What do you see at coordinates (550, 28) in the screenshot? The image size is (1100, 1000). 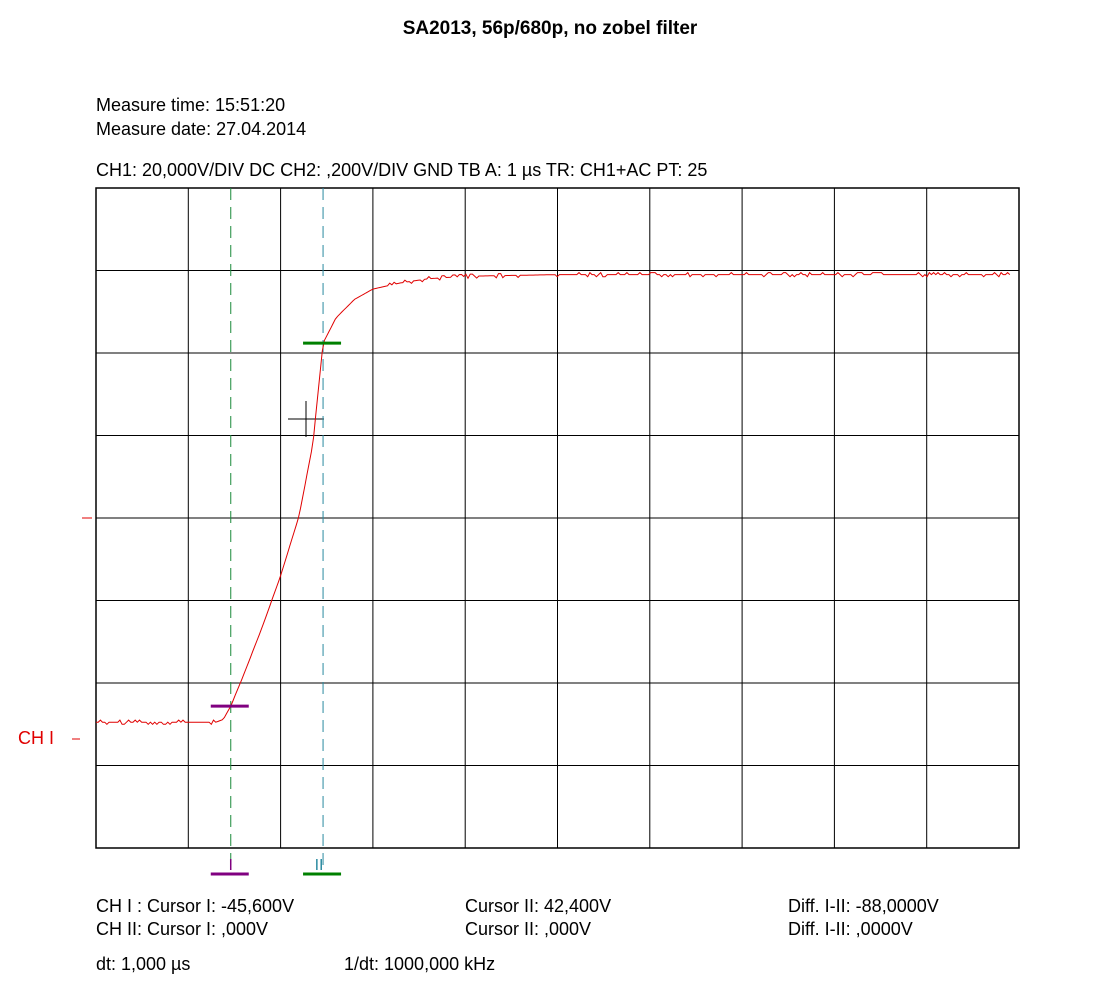 I see `chart-title: SA2013, 56p/680p, no zobel filter` at bounding box center [550, 28].